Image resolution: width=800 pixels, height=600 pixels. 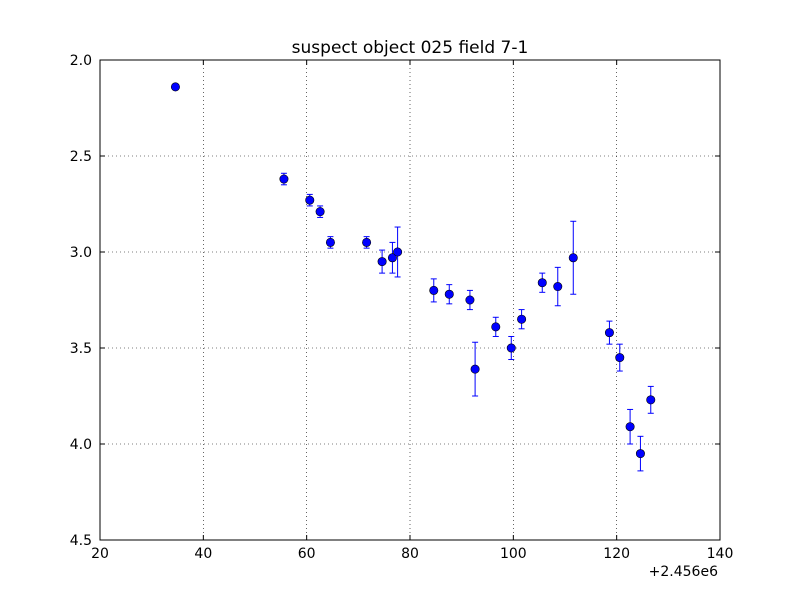 I want to click on x-tick-label: 40, so click(x=203, y=554).